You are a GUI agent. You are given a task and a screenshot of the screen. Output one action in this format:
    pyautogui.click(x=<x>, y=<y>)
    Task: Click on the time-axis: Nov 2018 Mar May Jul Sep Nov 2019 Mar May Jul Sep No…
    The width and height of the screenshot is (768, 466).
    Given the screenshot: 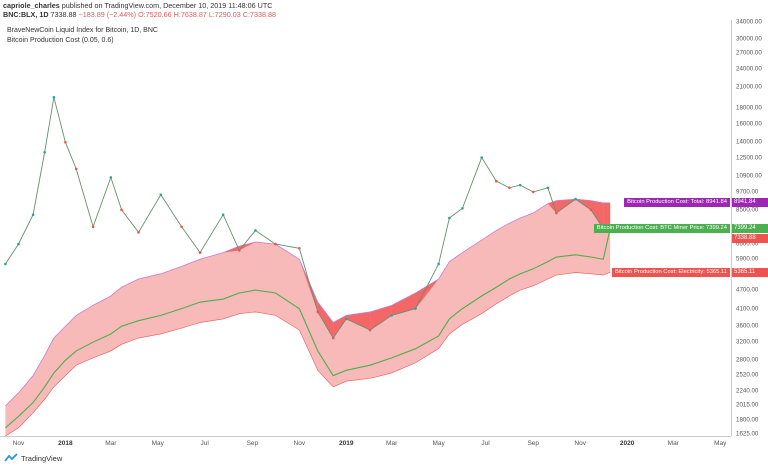 What is the action you would take?
    pyautogui.click(x=365, y=443)
    